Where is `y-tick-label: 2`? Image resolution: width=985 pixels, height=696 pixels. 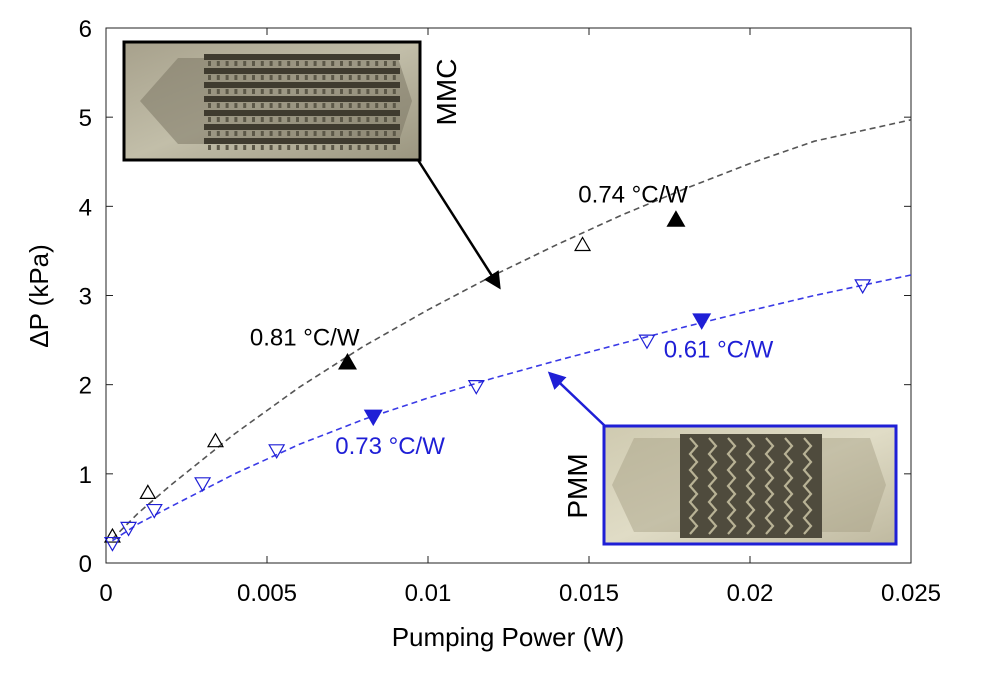 y-tick-label: 2 is located at coordinates (85, 386).